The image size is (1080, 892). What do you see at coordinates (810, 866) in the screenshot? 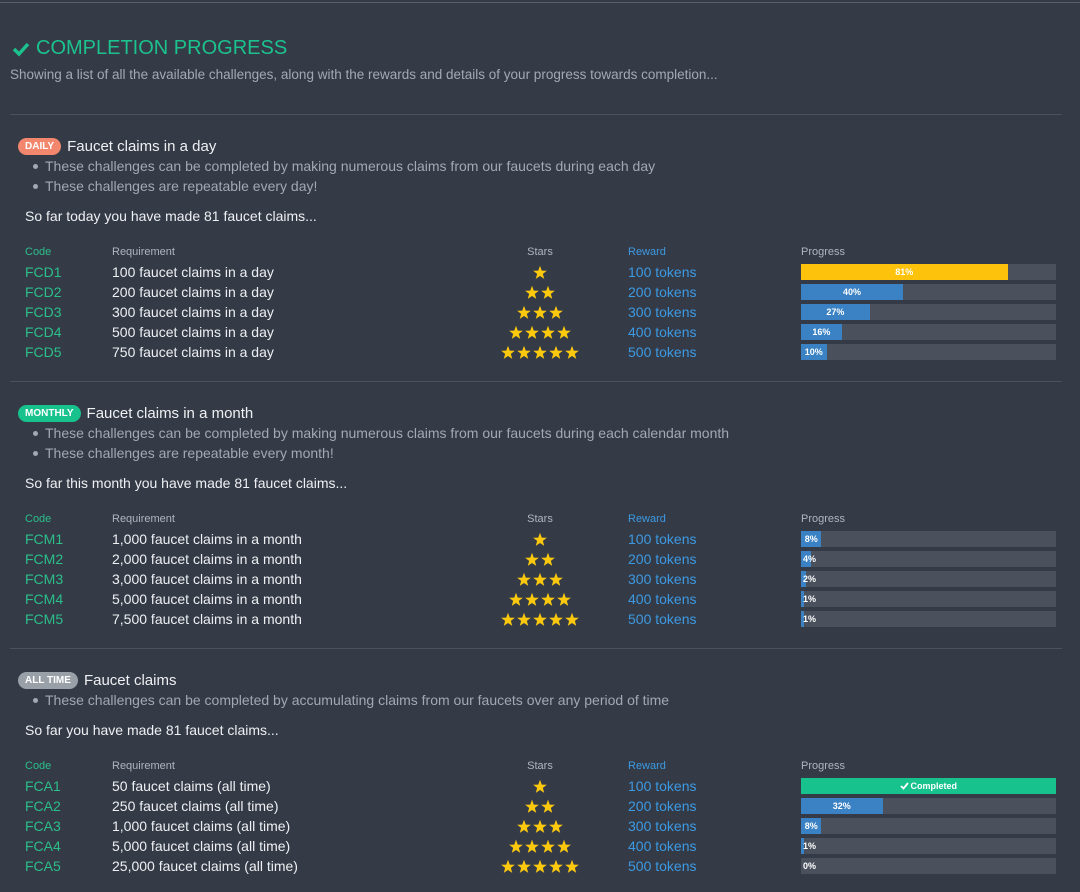
I see `progress-text: 0%` at bounding box center [810, 866].